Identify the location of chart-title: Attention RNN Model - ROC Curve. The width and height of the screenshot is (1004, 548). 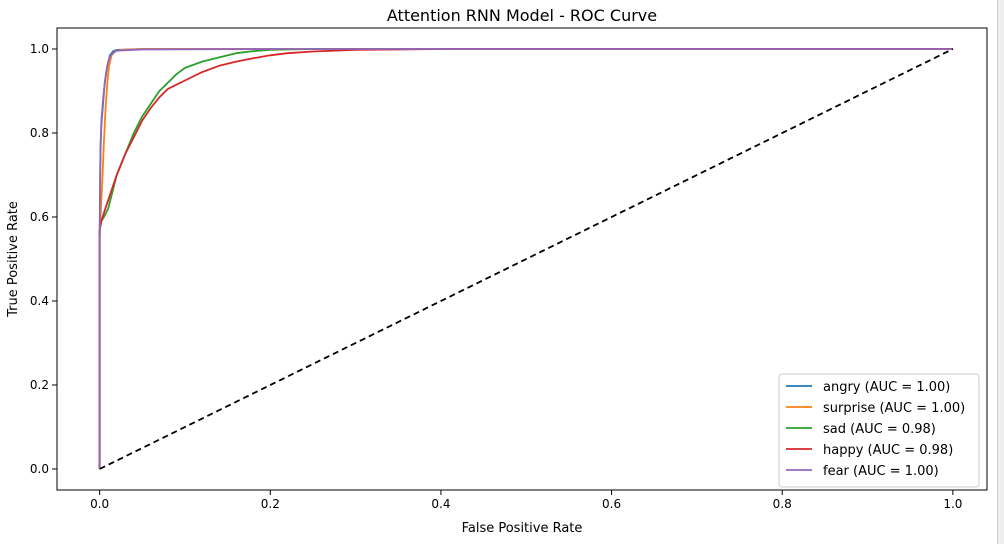
(522, 15).